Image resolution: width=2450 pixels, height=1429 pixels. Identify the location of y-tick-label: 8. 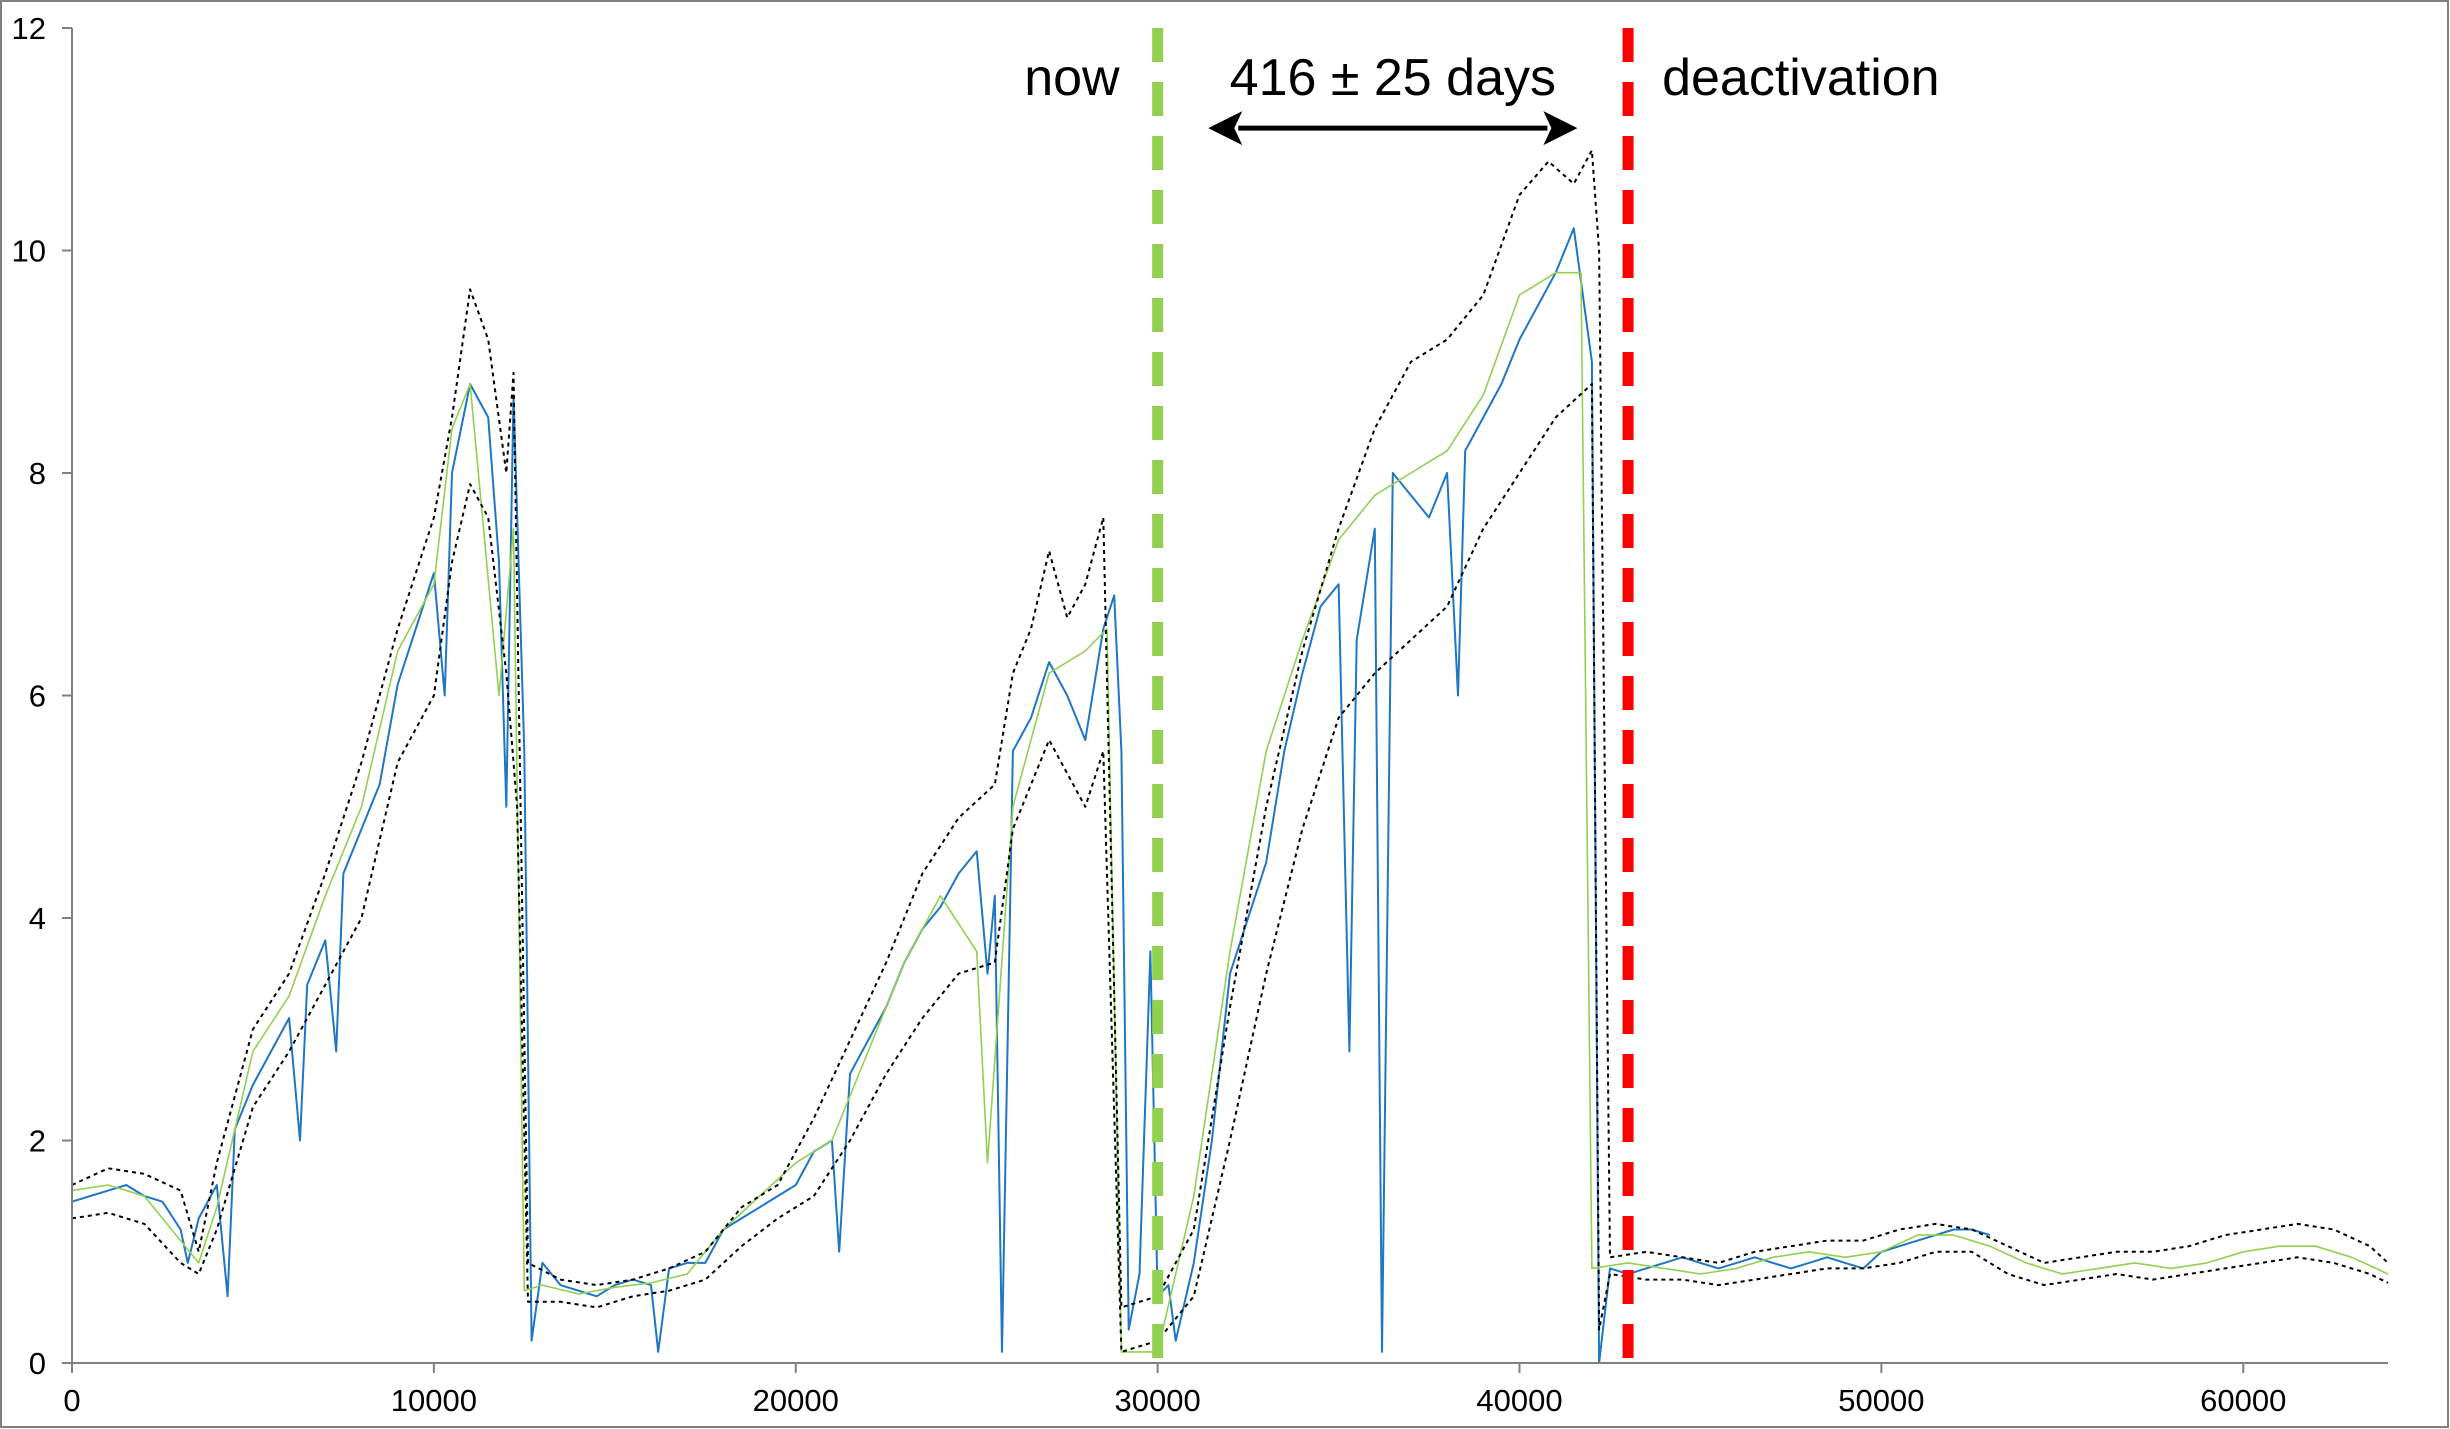
(37, 473).